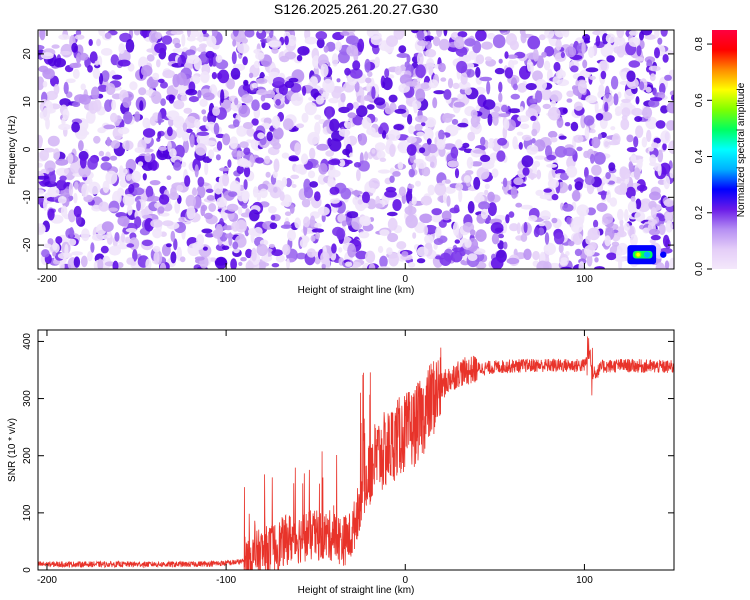 The width and height of the screenshot is (750, 600). I want to click on x-tick-label: 100, so click(584, 580).